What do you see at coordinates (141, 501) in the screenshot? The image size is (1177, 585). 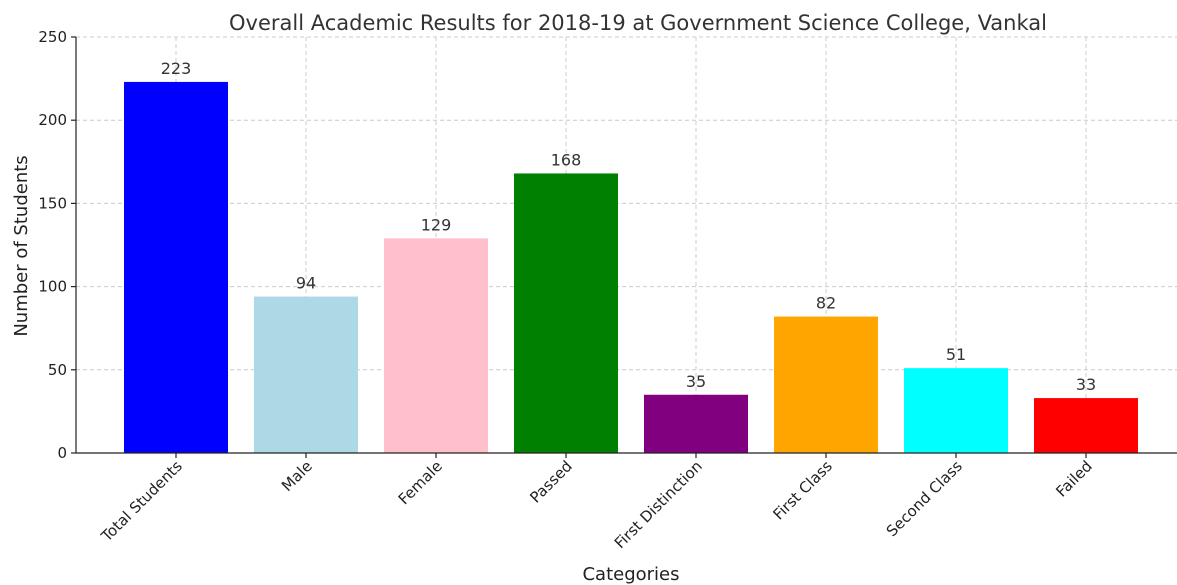 I see `x-tick-label: Total Students` at bounding box center [141, 501].